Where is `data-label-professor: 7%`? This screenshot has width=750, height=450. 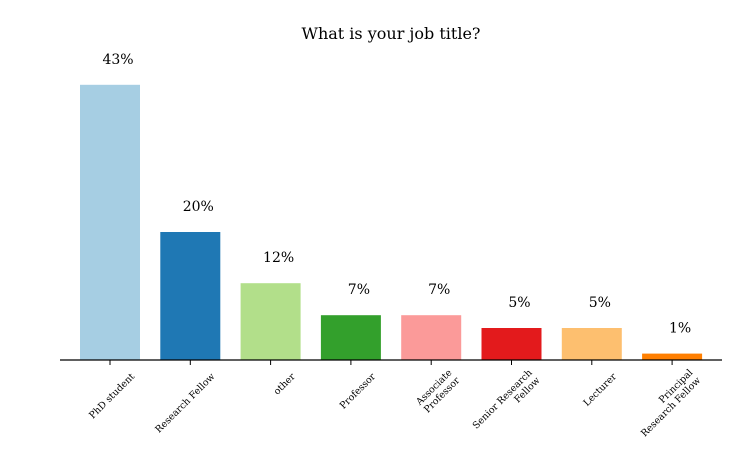
data-label-professor: 7% is located at coordinates (359, 290).